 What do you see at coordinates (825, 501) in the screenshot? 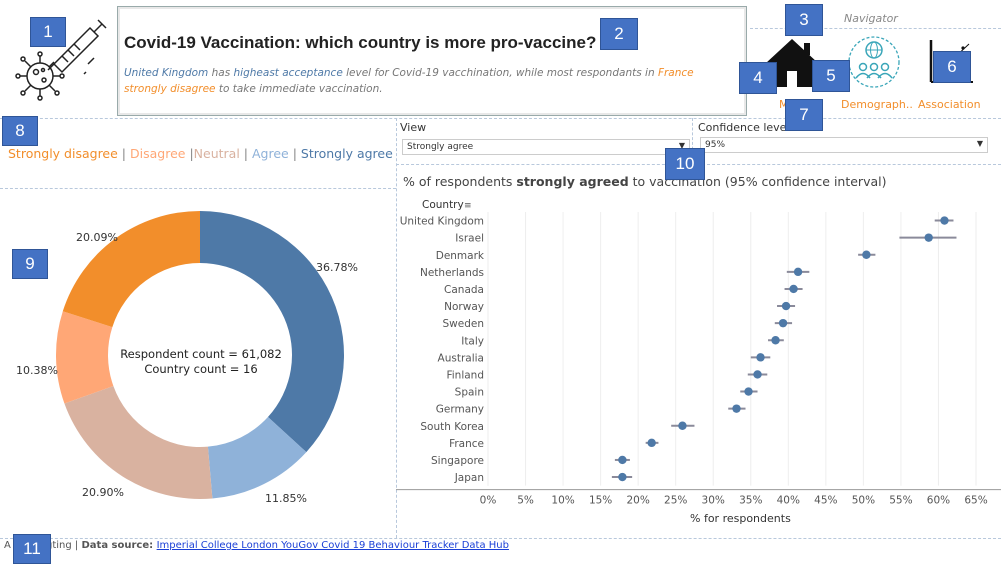
I see `x-tick-label: 45%` at bounding box center [825, 501].